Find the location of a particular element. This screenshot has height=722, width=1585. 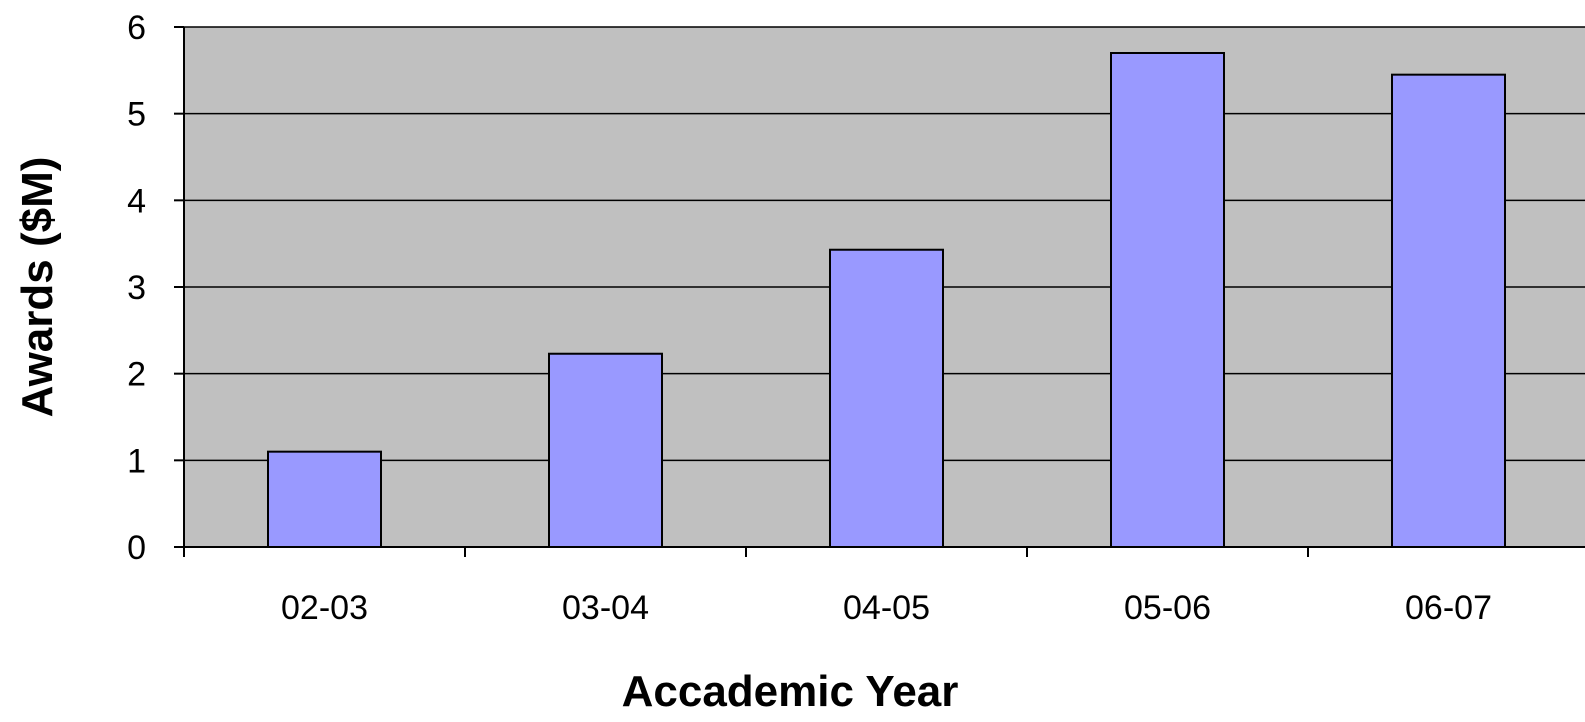

y-axis-title: Awards ($M) is located at coordinates (37, 287).